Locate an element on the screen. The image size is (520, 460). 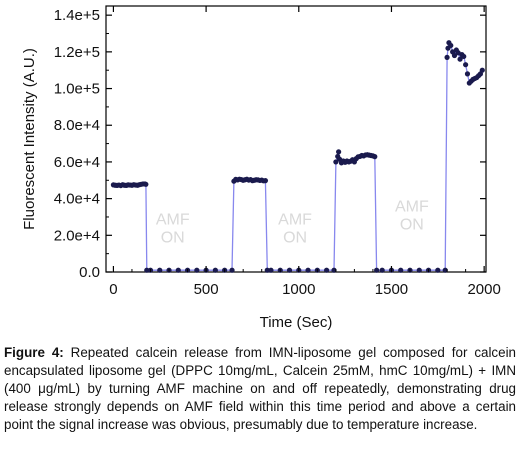
x-tick-label: 1000 is located at coordinates (298, 289).